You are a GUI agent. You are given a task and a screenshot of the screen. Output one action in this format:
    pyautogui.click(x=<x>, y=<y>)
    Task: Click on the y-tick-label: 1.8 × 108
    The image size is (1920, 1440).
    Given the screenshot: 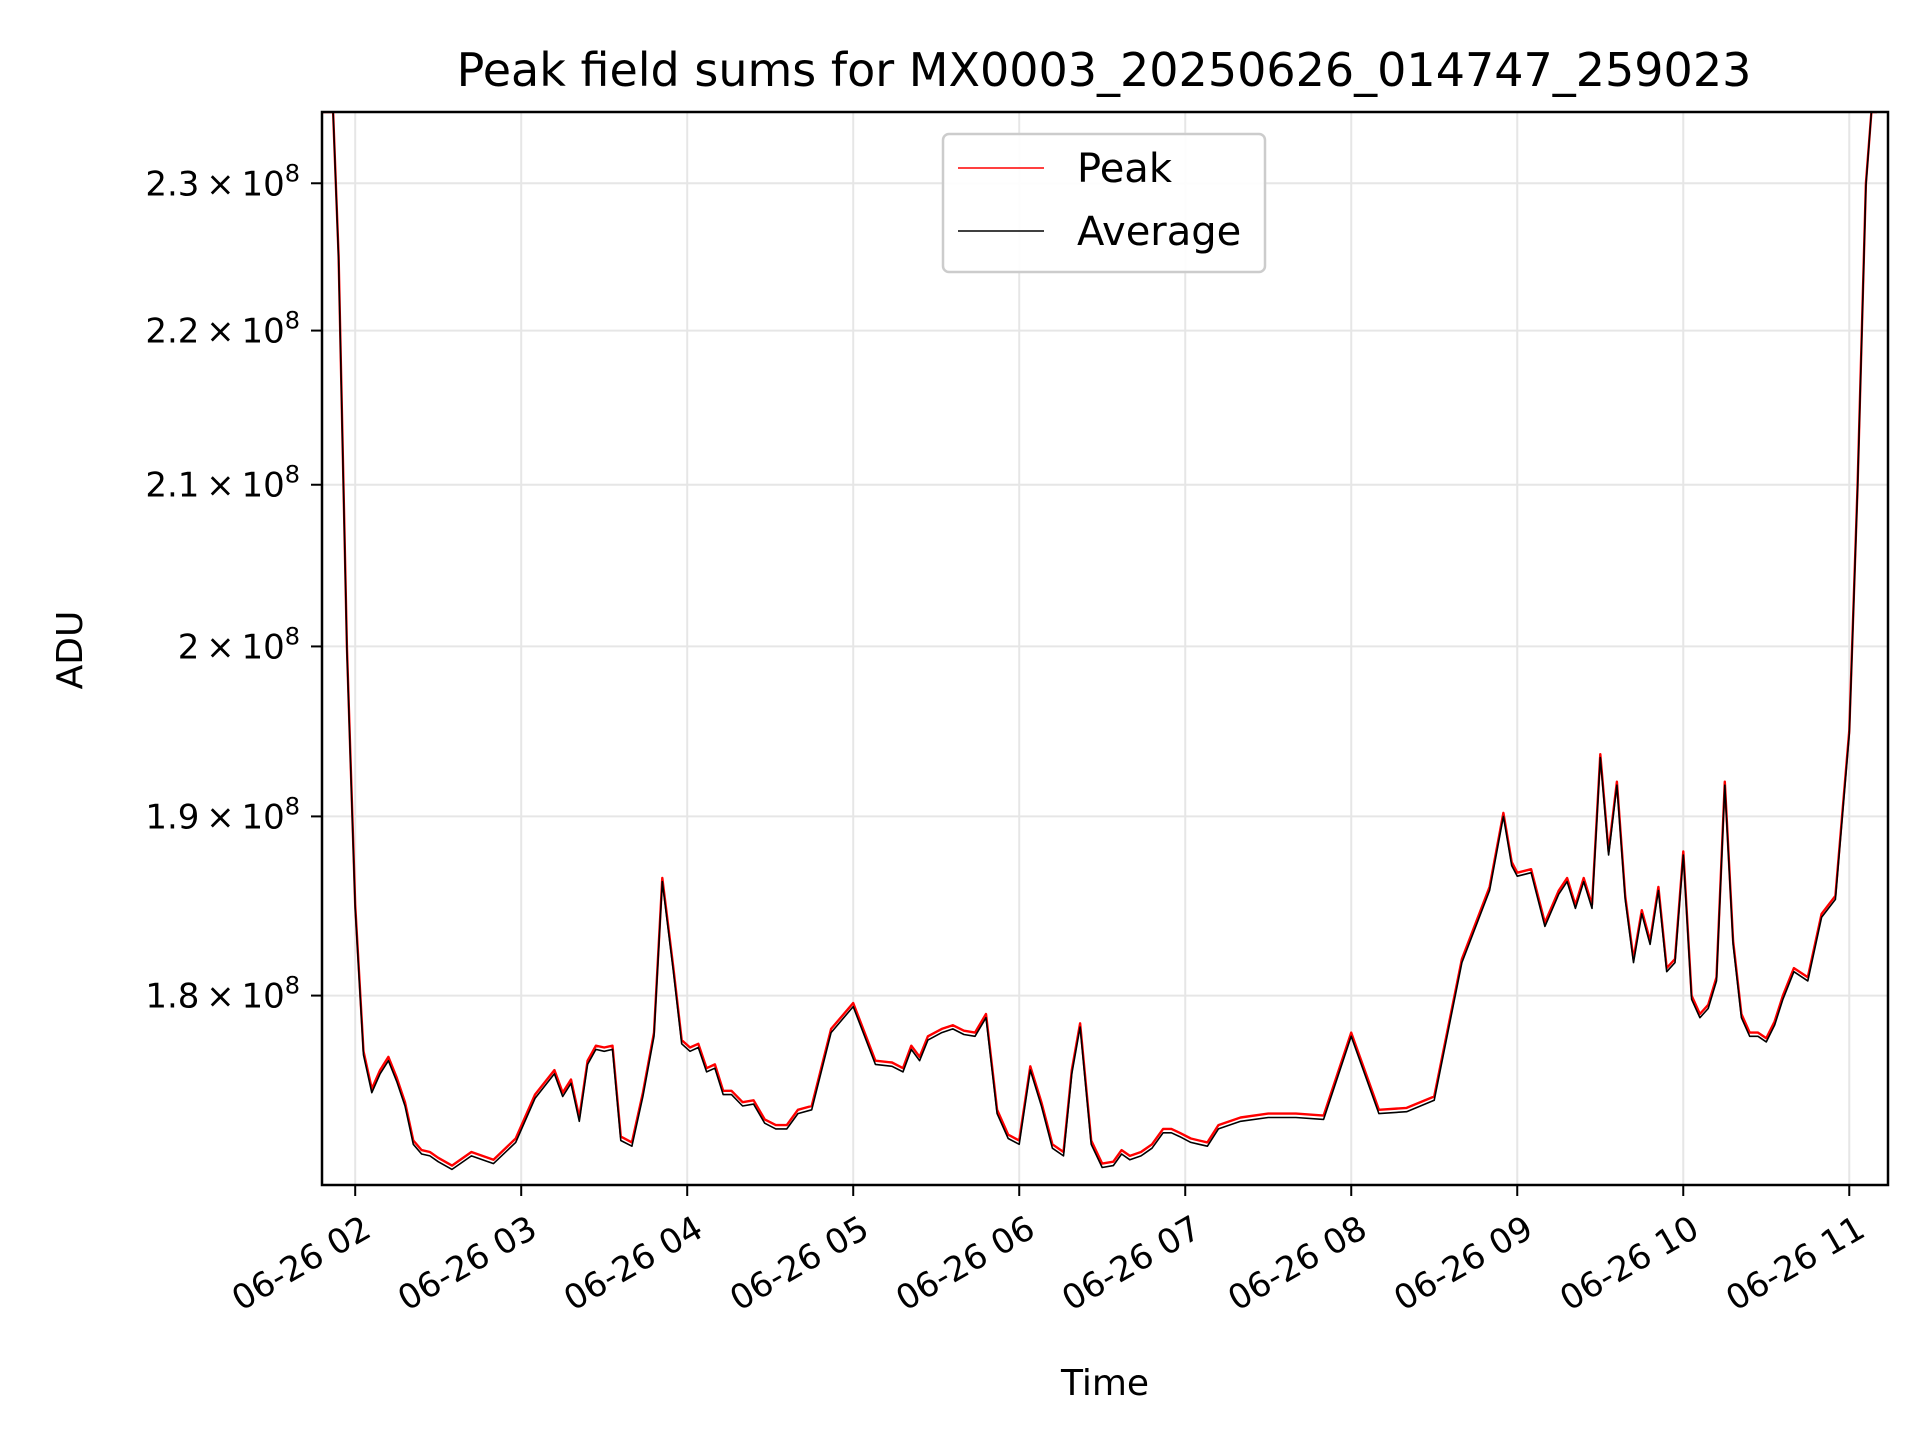 What is the action you would take?
    pyautogui.click(x=222, y=994)
    